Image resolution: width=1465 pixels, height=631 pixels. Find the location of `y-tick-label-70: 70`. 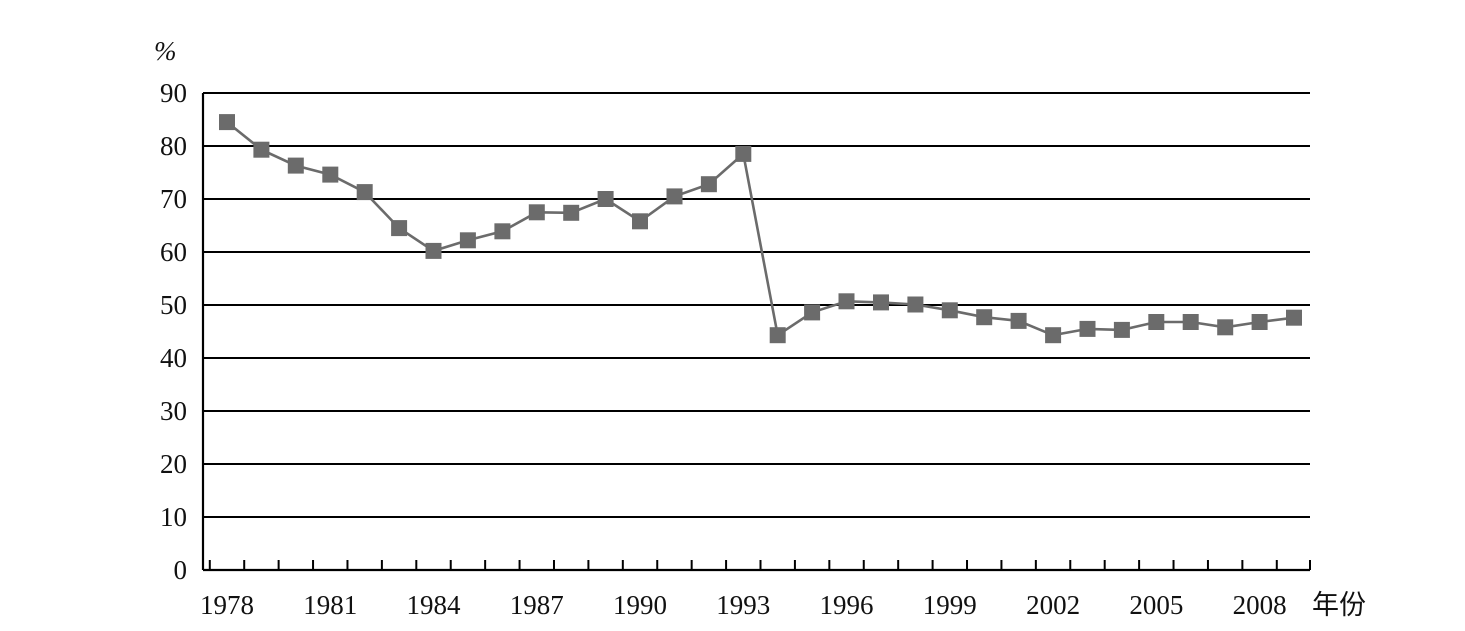

y-tick-label-70: 70 is located at coordinates (173, 199).